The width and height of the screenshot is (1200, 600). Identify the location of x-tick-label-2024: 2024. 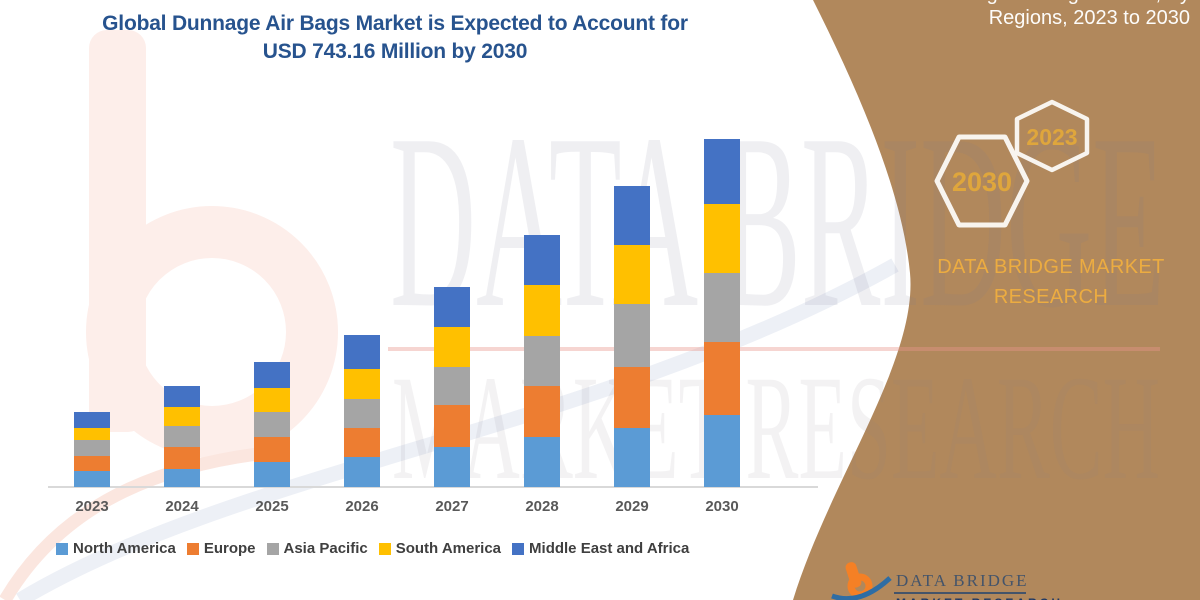
(182, 506).